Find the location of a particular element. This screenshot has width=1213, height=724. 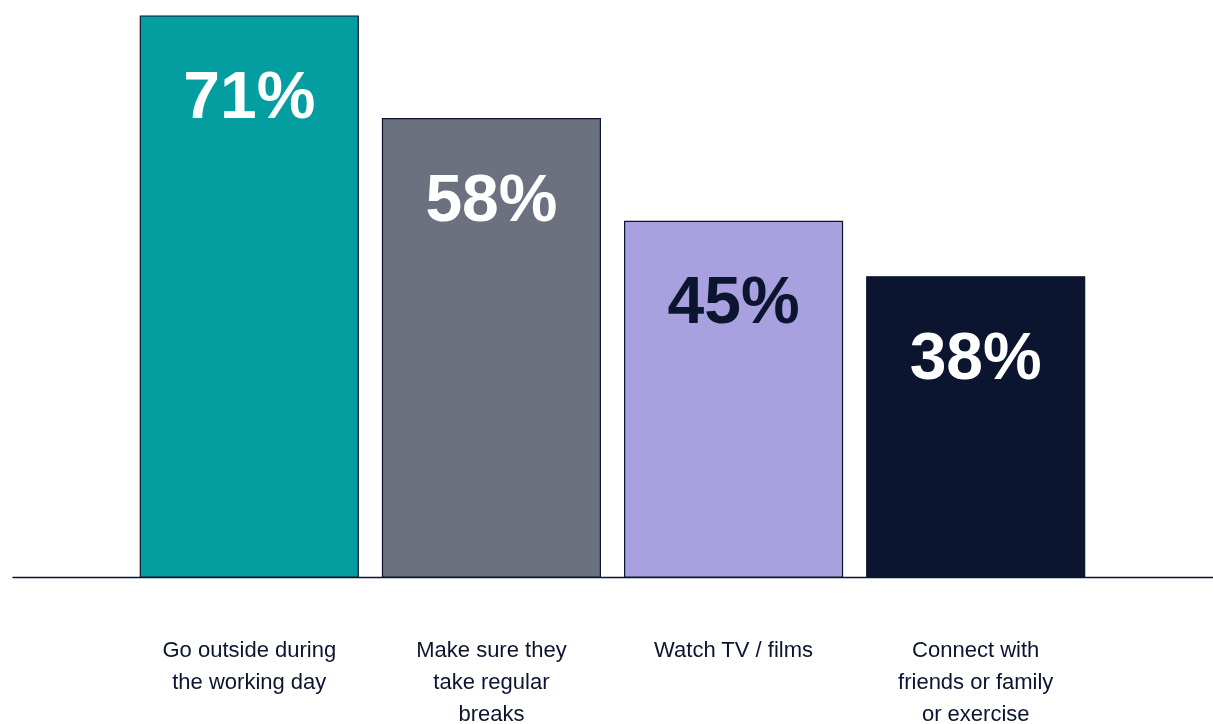

data-label: 58% is located at coordinates (491, 197).